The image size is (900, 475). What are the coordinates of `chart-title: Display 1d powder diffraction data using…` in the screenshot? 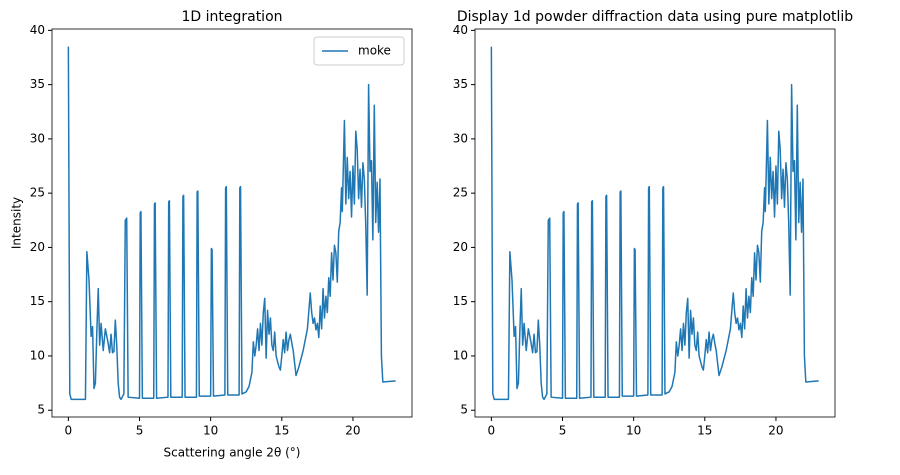 It's located at (655, 17).